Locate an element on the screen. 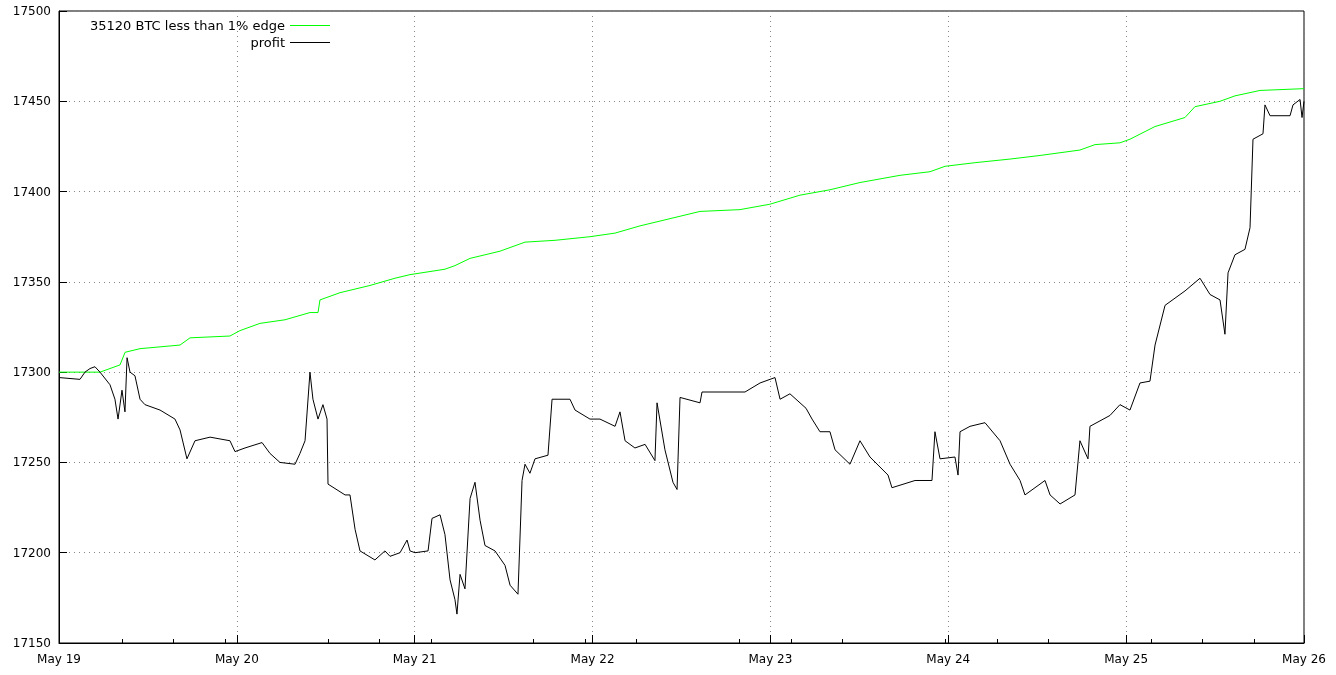 This screenshot has width=1336, height=675. legend-label: 35120 BTC less than 1% edge is located at coordinates (188, 25).